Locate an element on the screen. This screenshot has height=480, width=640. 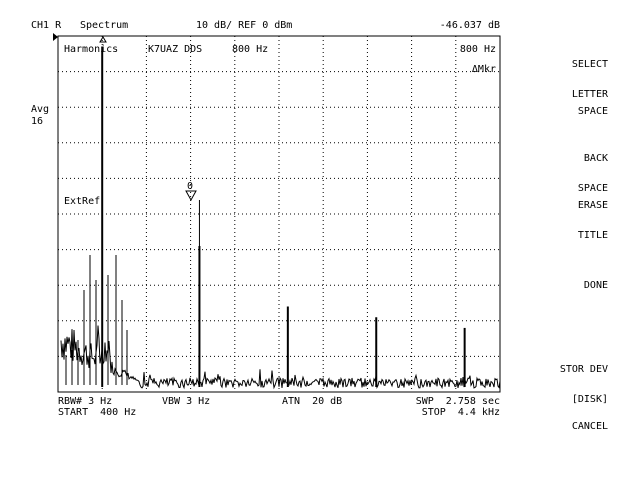
callsign-label: K7UAZ DDS is located at coordinates (175, 49).